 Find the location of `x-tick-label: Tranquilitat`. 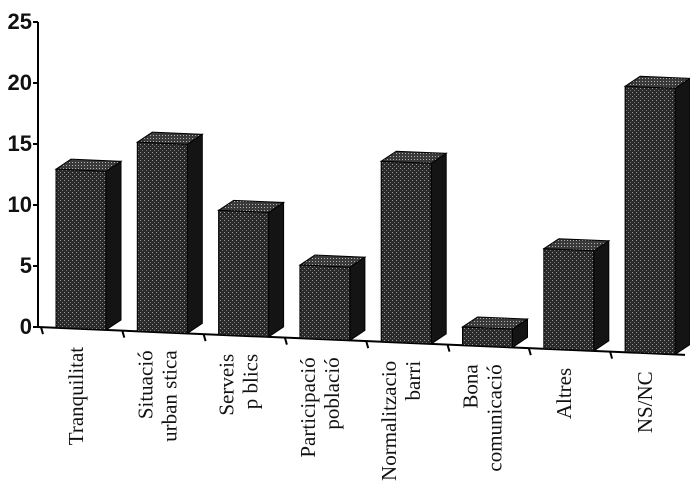

x-tick-label: Tranquilitat is located at coordinates (76, 396).